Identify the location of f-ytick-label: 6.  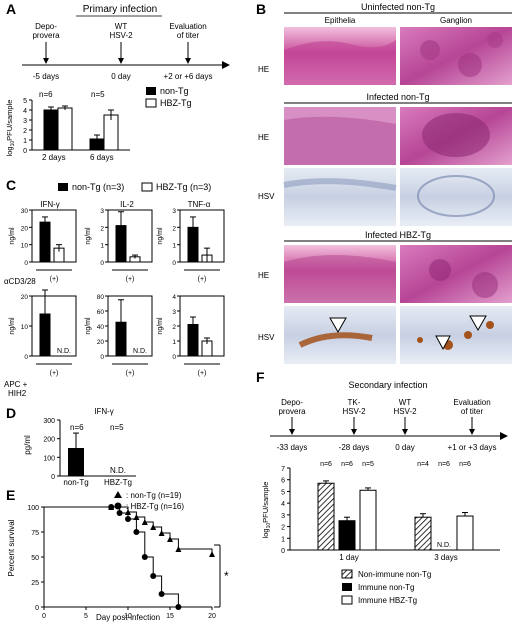
(283, 481).